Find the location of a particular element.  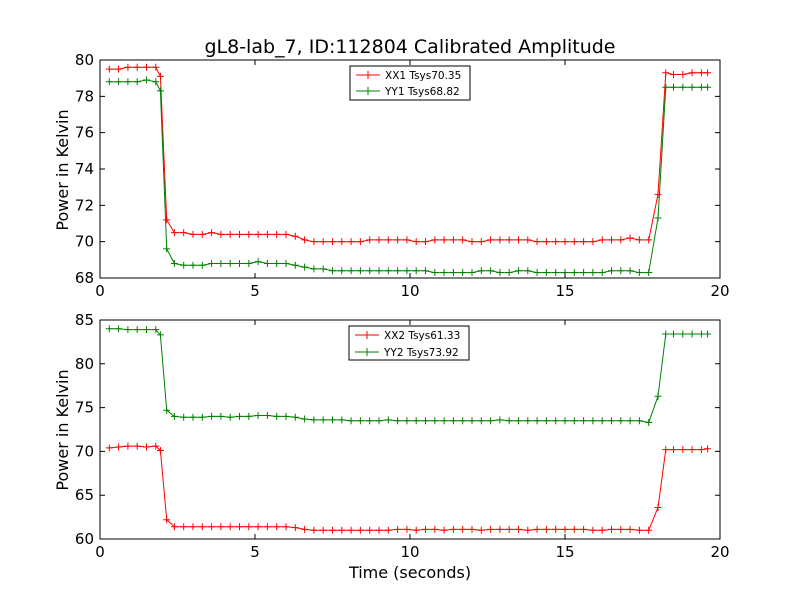

y-tick-label: 68 is located at coordinates (84, 278).